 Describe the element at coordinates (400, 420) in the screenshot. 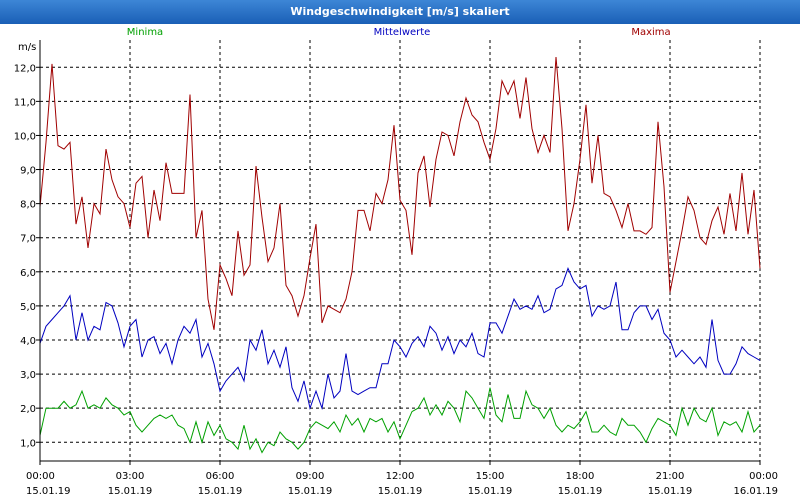

I see `series-line-minima` at that location.